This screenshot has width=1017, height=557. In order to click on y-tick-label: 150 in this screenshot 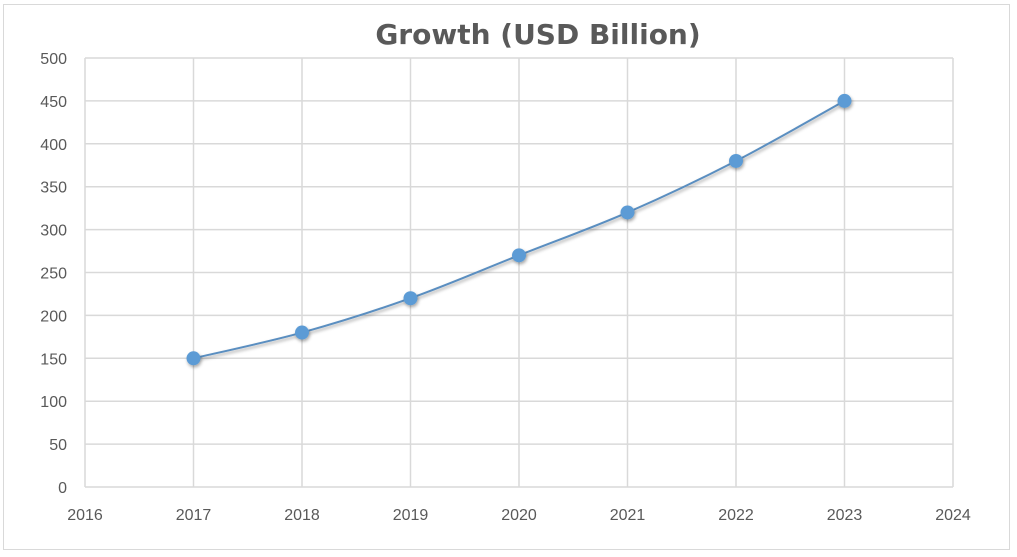, I will do `click(53, 359)`.